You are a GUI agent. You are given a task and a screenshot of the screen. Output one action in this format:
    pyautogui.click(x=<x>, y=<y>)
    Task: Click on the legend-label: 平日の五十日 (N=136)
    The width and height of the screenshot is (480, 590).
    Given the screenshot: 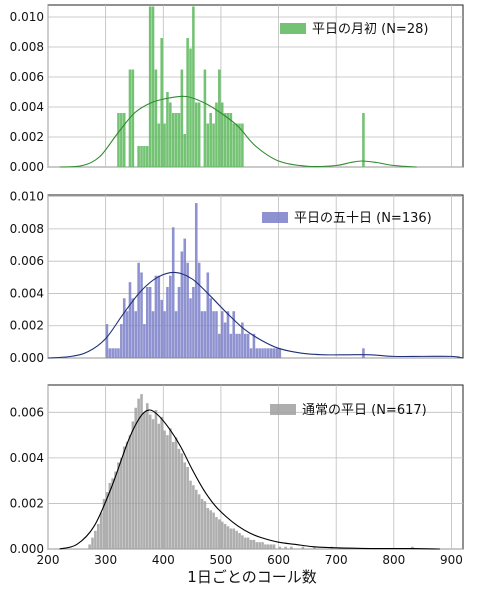 What is the action you would take?
    pyautogui.click(x=363, y=218)
    